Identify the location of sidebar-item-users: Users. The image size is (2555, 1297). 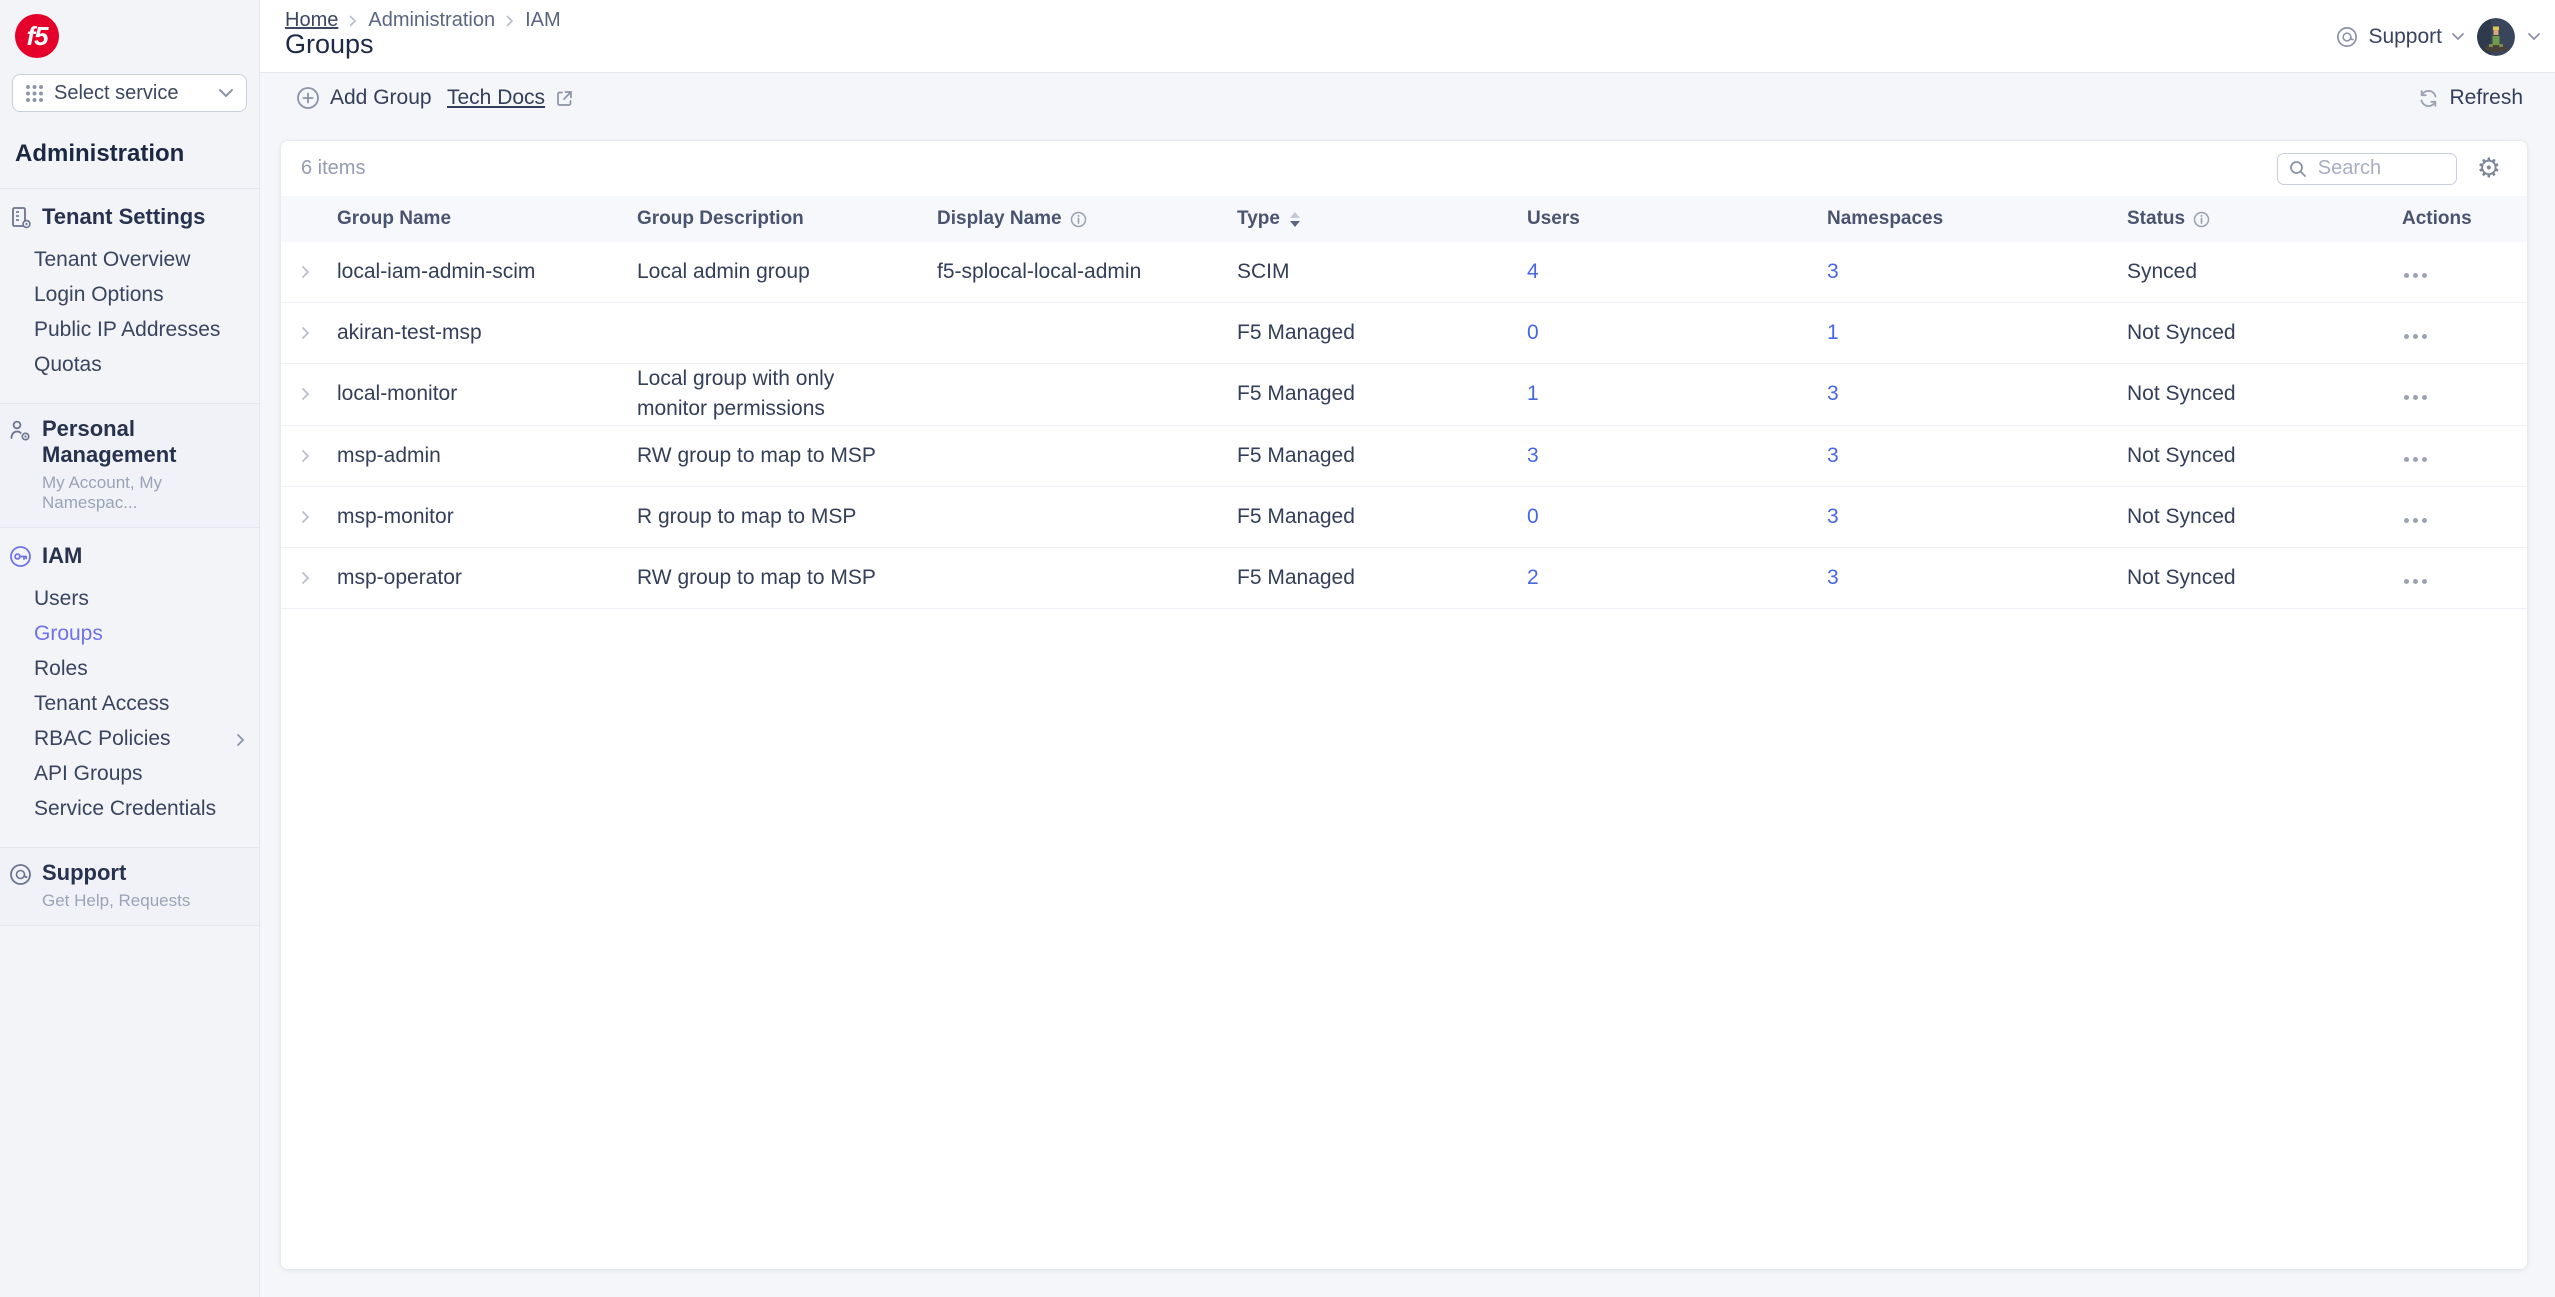
(61, 598).